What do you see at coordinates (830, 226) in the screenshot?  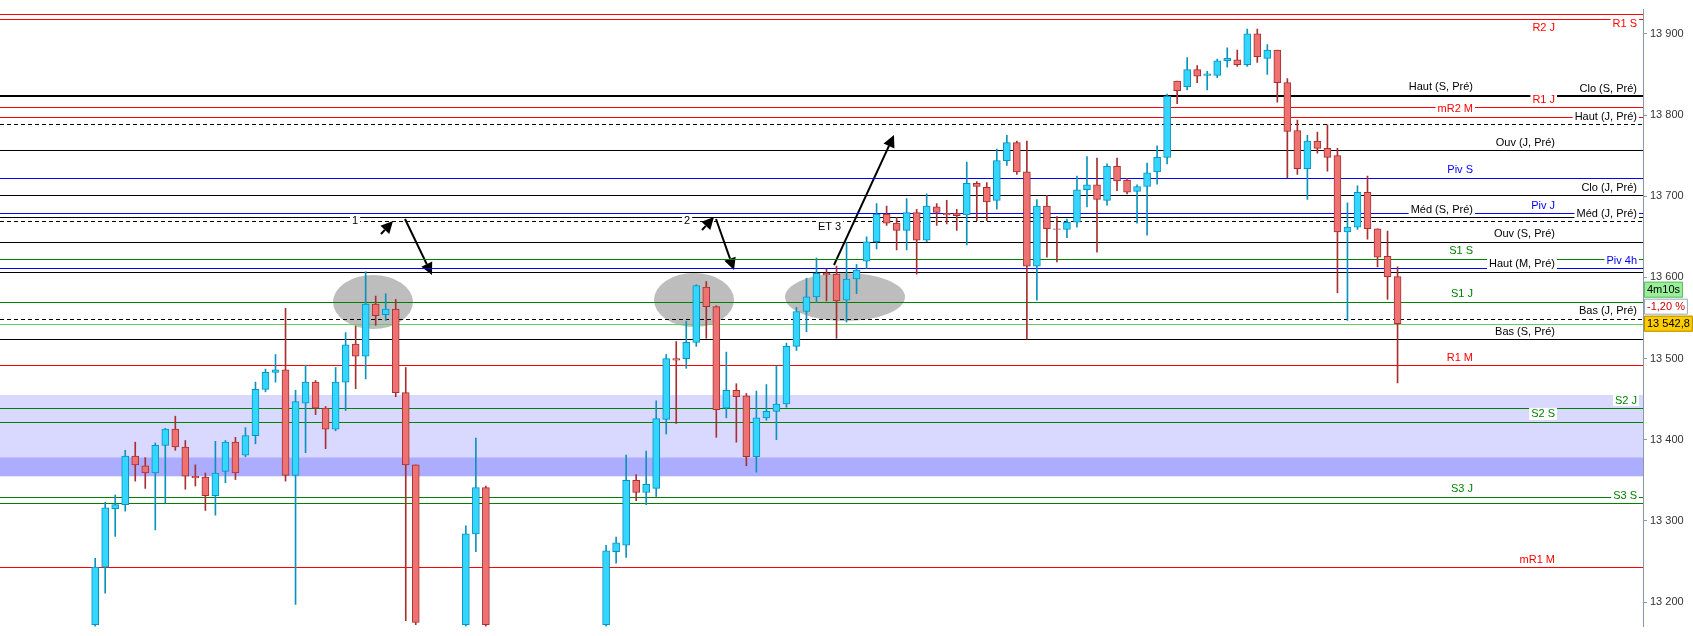 I see `annotation: ET 3` at bounding box center [830, 226].